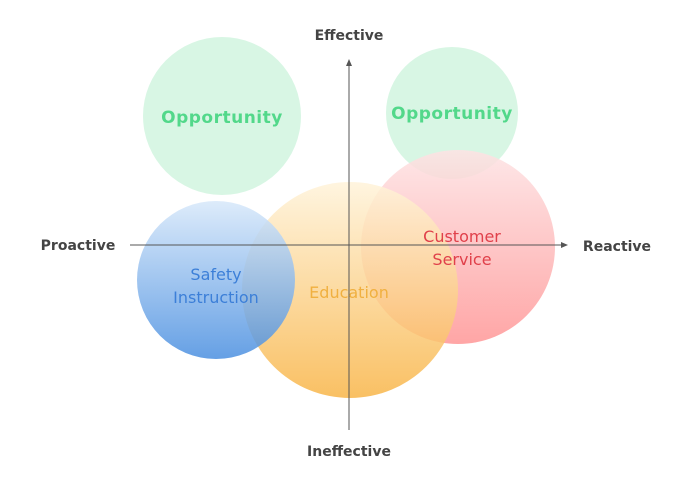  Describe the element at coordinates (216, 297) in the screenshot. I see `safety-instruction-label-line2: Instruction` at that location.